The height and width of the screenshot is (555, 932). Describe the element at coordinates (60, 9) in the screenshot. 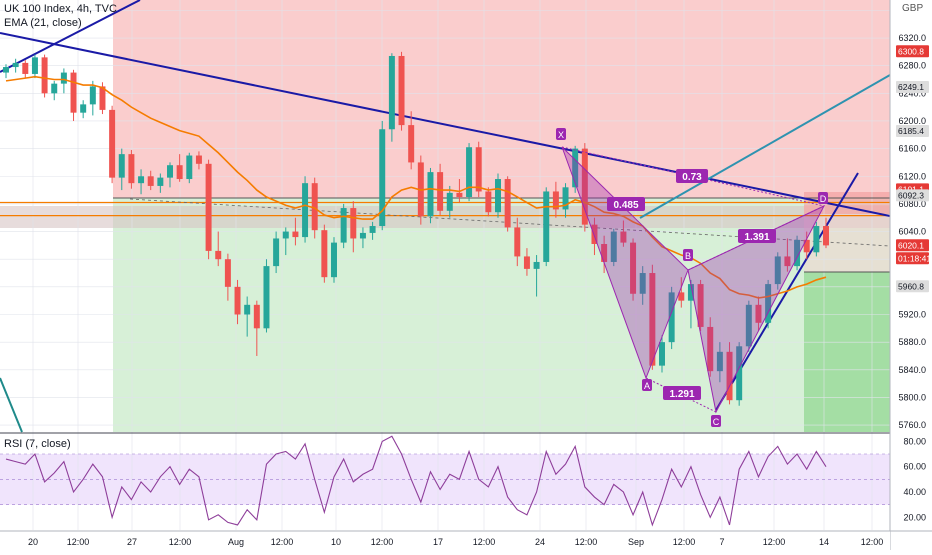

I see `symbol-title: UK 100 Index, 4h, TVC` at that location.